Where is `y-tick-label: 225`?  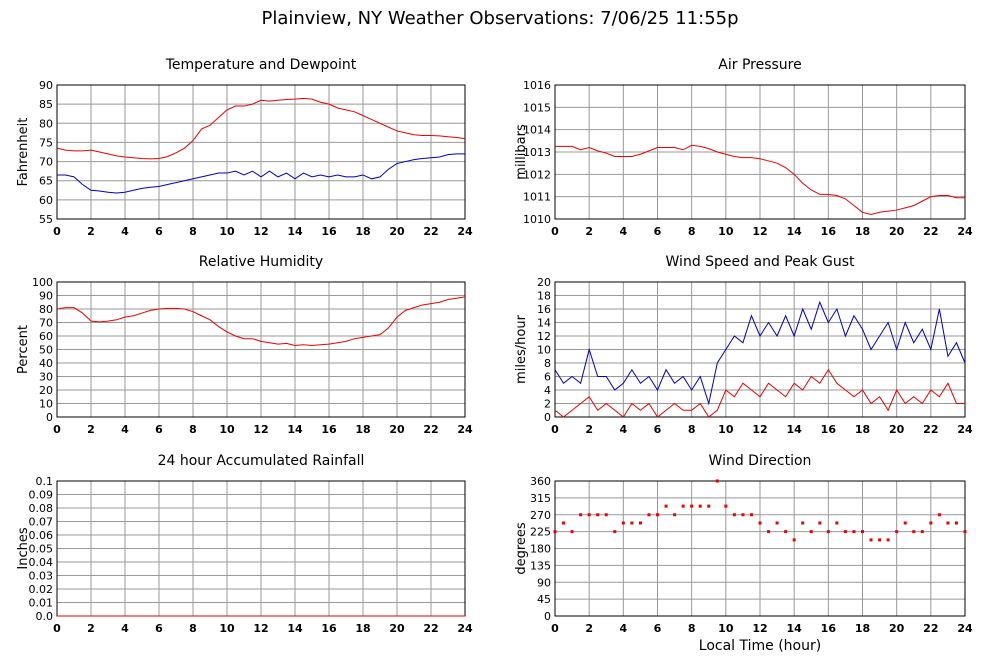
y-tick-label: 225 is located at coordinates (540, 532).